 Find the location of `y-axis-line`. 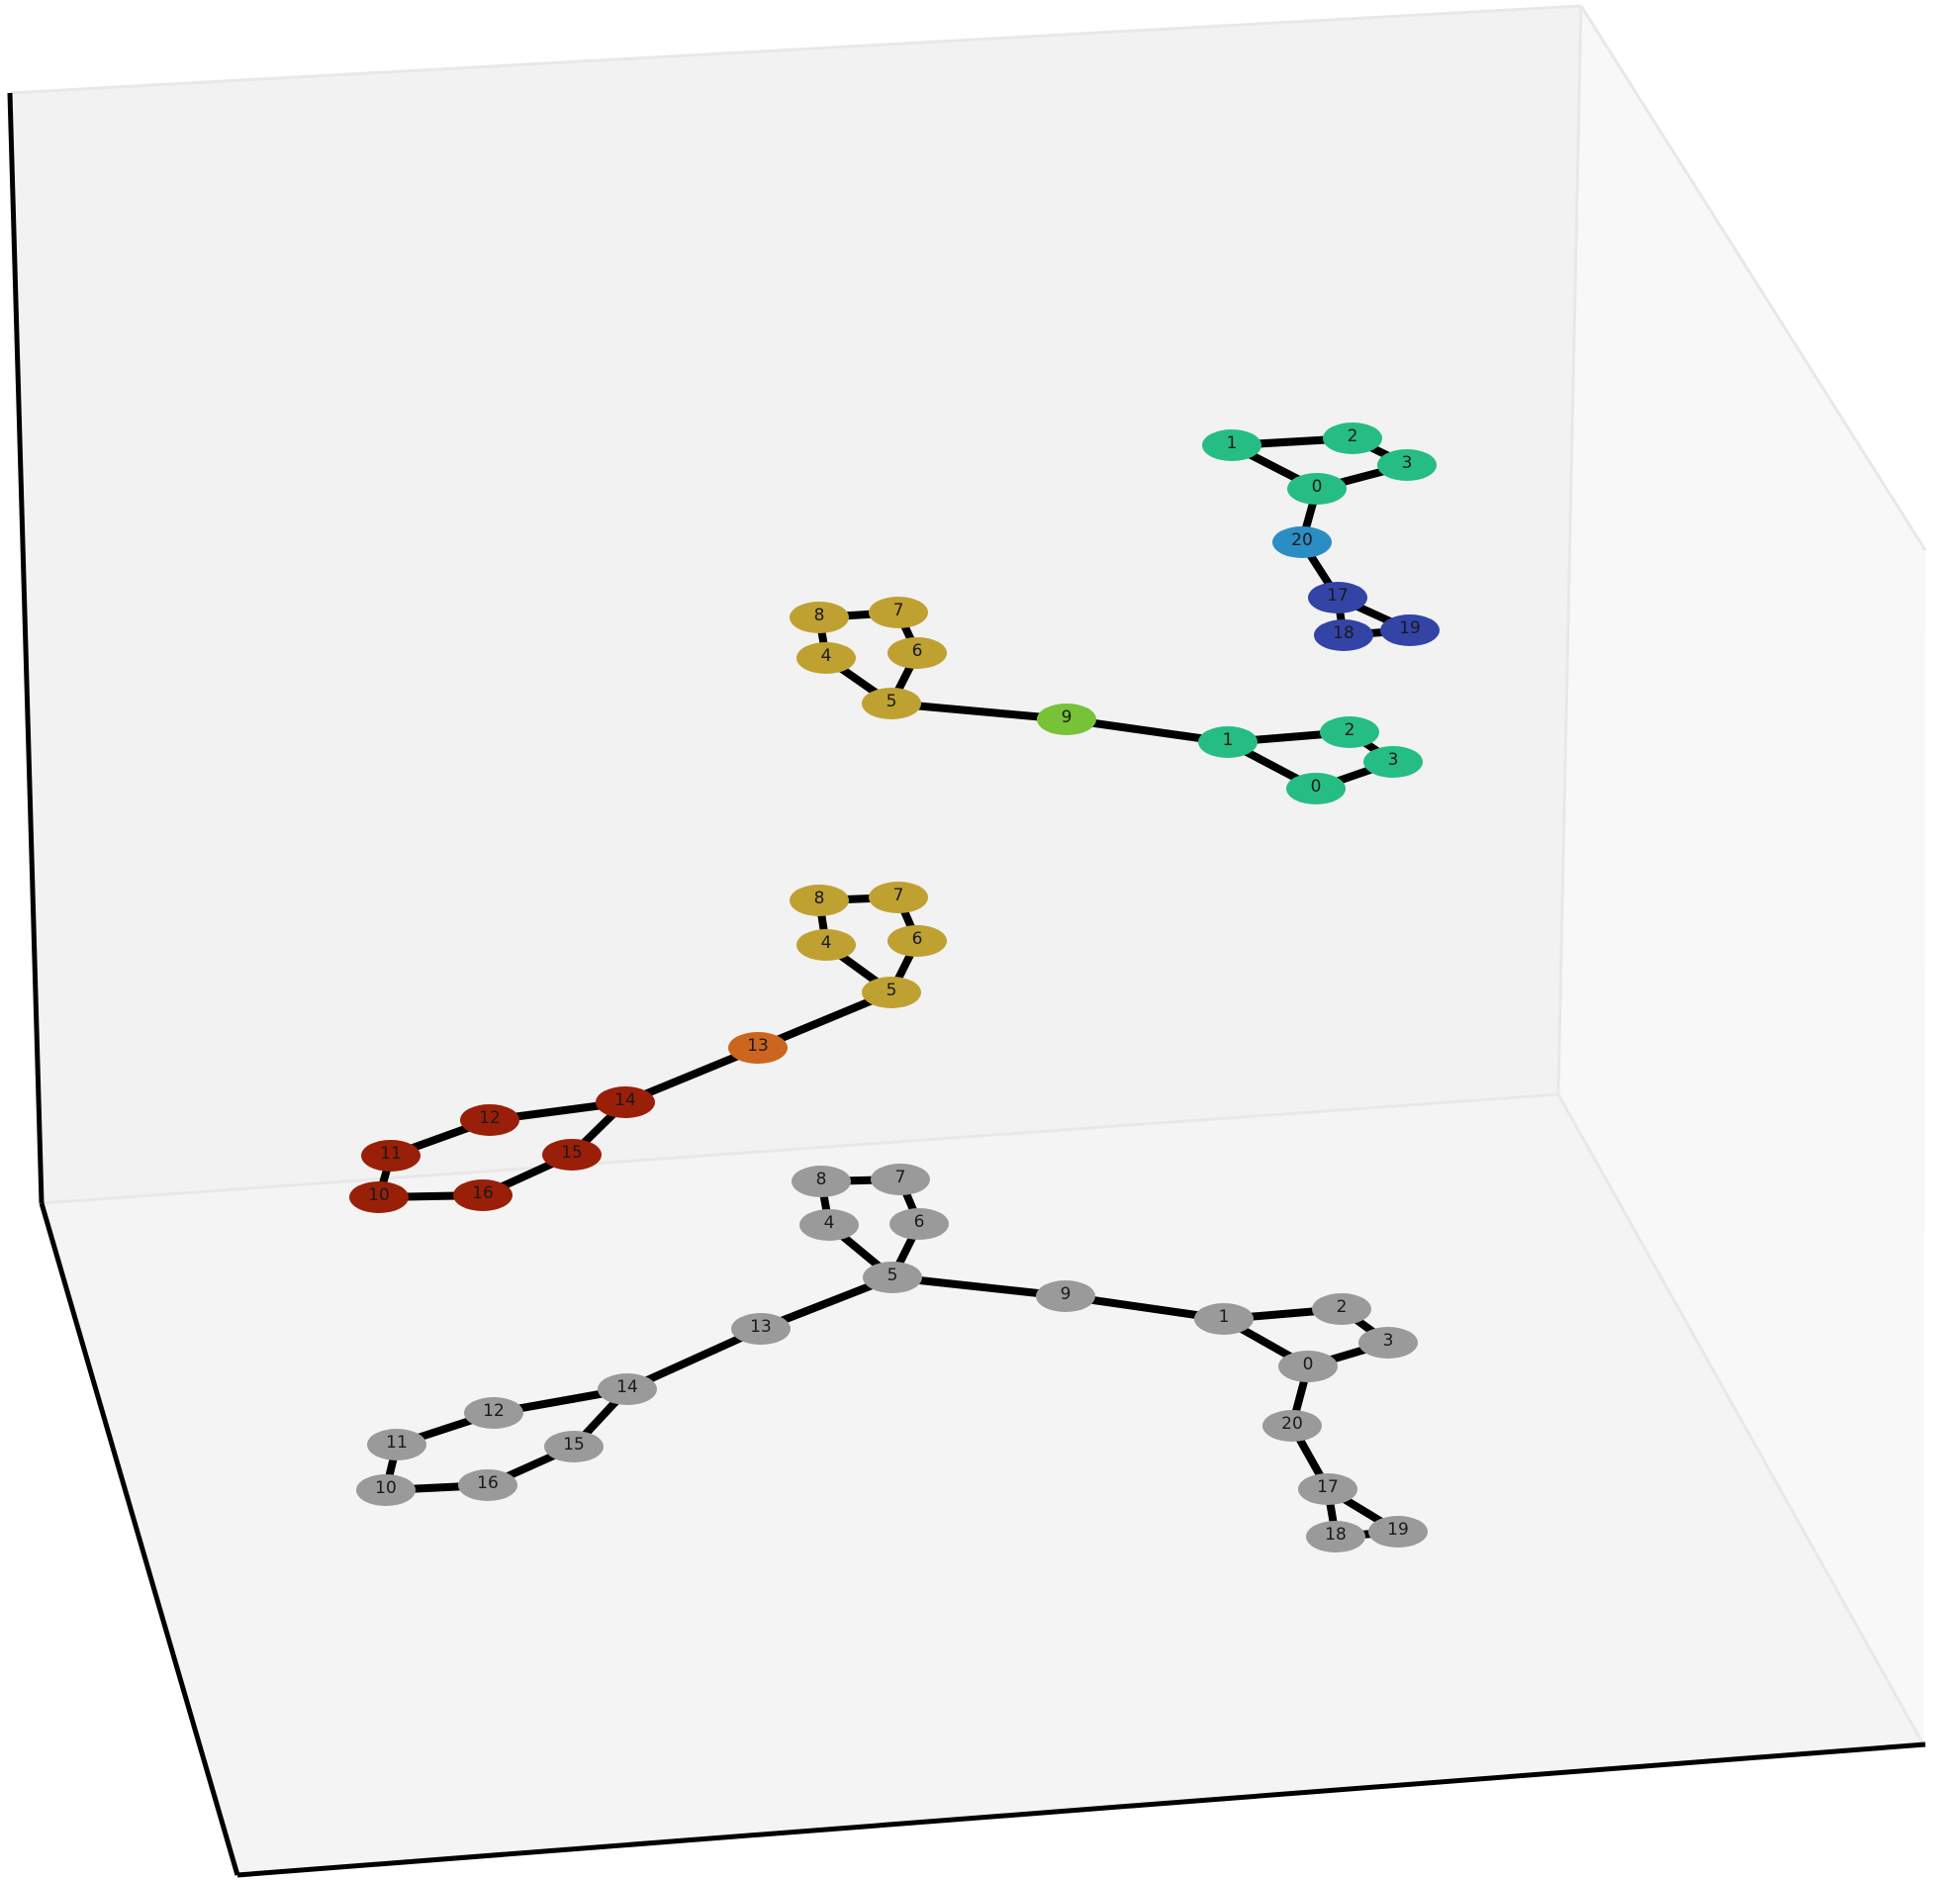

y-axis-line is located at coordinates (139, 1539).